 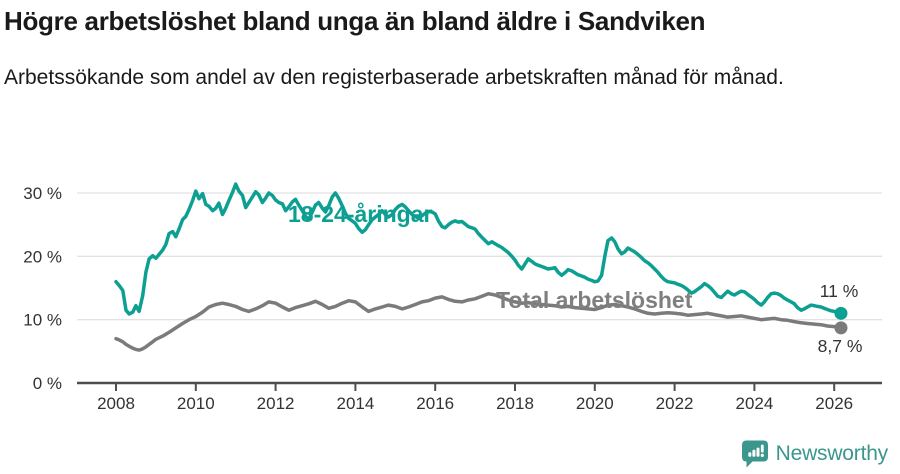 What do you see at coordinates (839, 291) in the screenshot?
I see `series-end-value-label-youth: 11 %` at bounding box center [839, 291].